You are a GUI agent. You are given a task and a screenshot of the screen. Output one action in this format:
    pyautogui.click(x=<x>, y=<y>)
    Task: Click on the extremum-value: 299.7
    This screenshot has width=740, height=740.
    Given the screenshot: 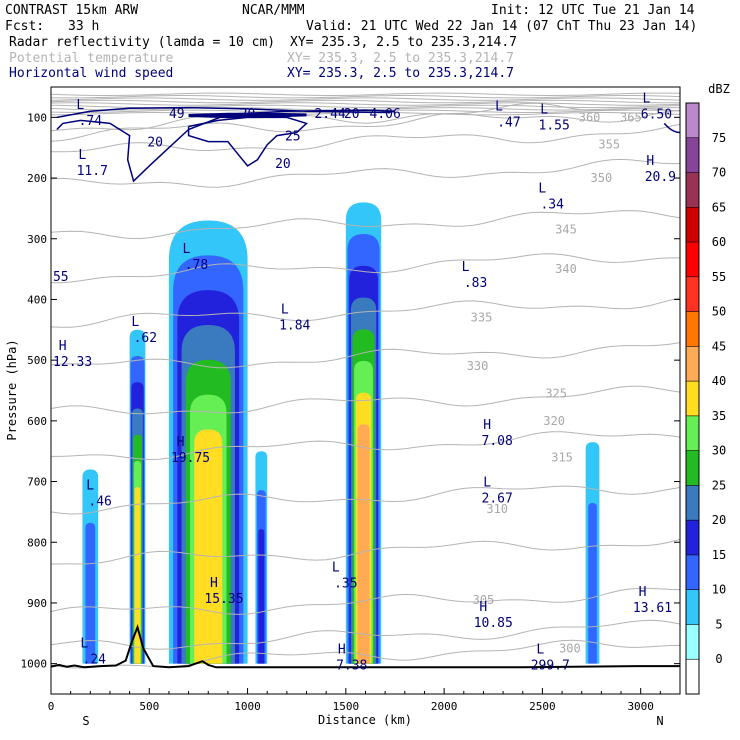 What is the action you would take?
    pyautogui.click(x=550, y=666)
    